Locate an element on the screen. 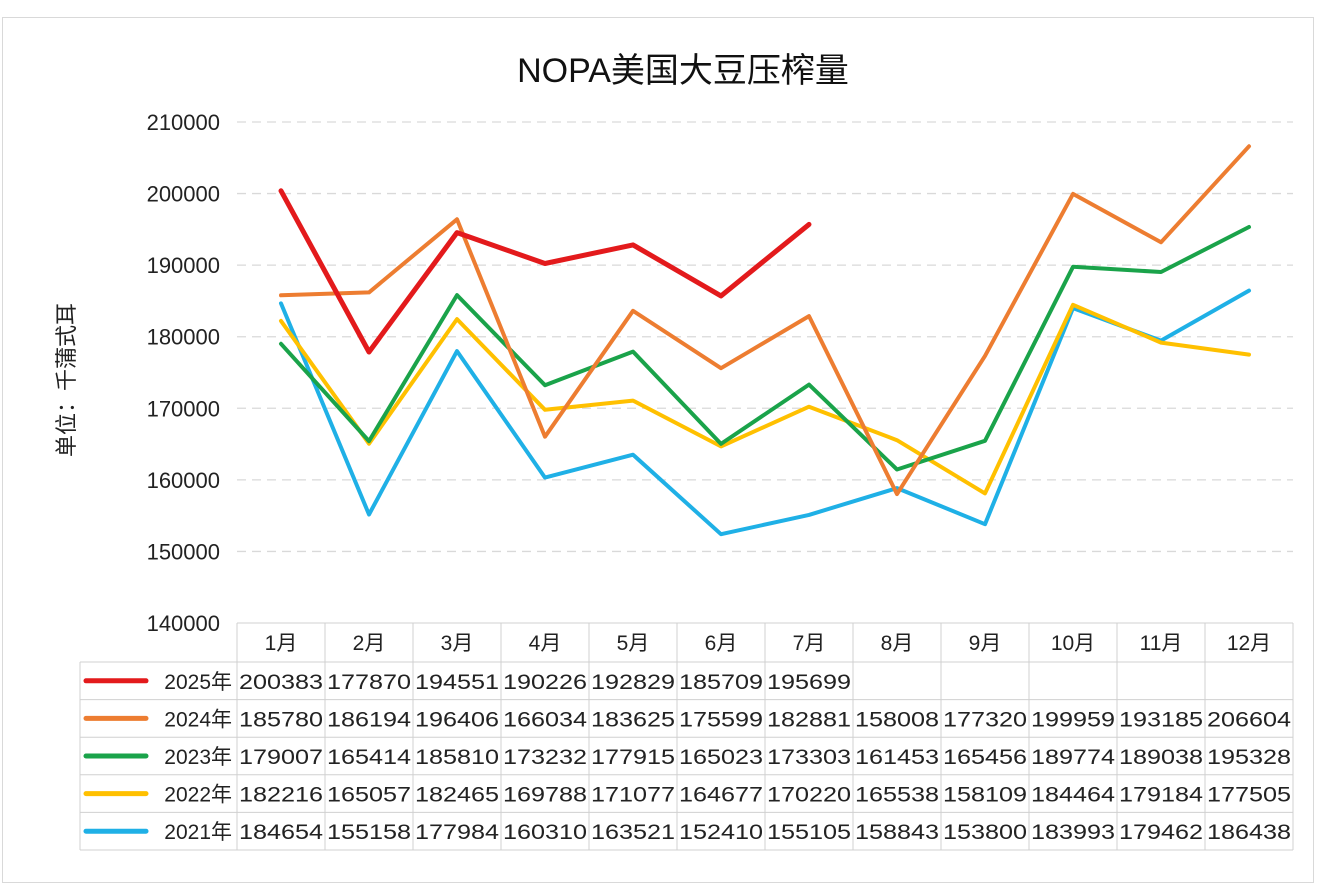  data-label: 170220 is located at coordinates (809, 795).